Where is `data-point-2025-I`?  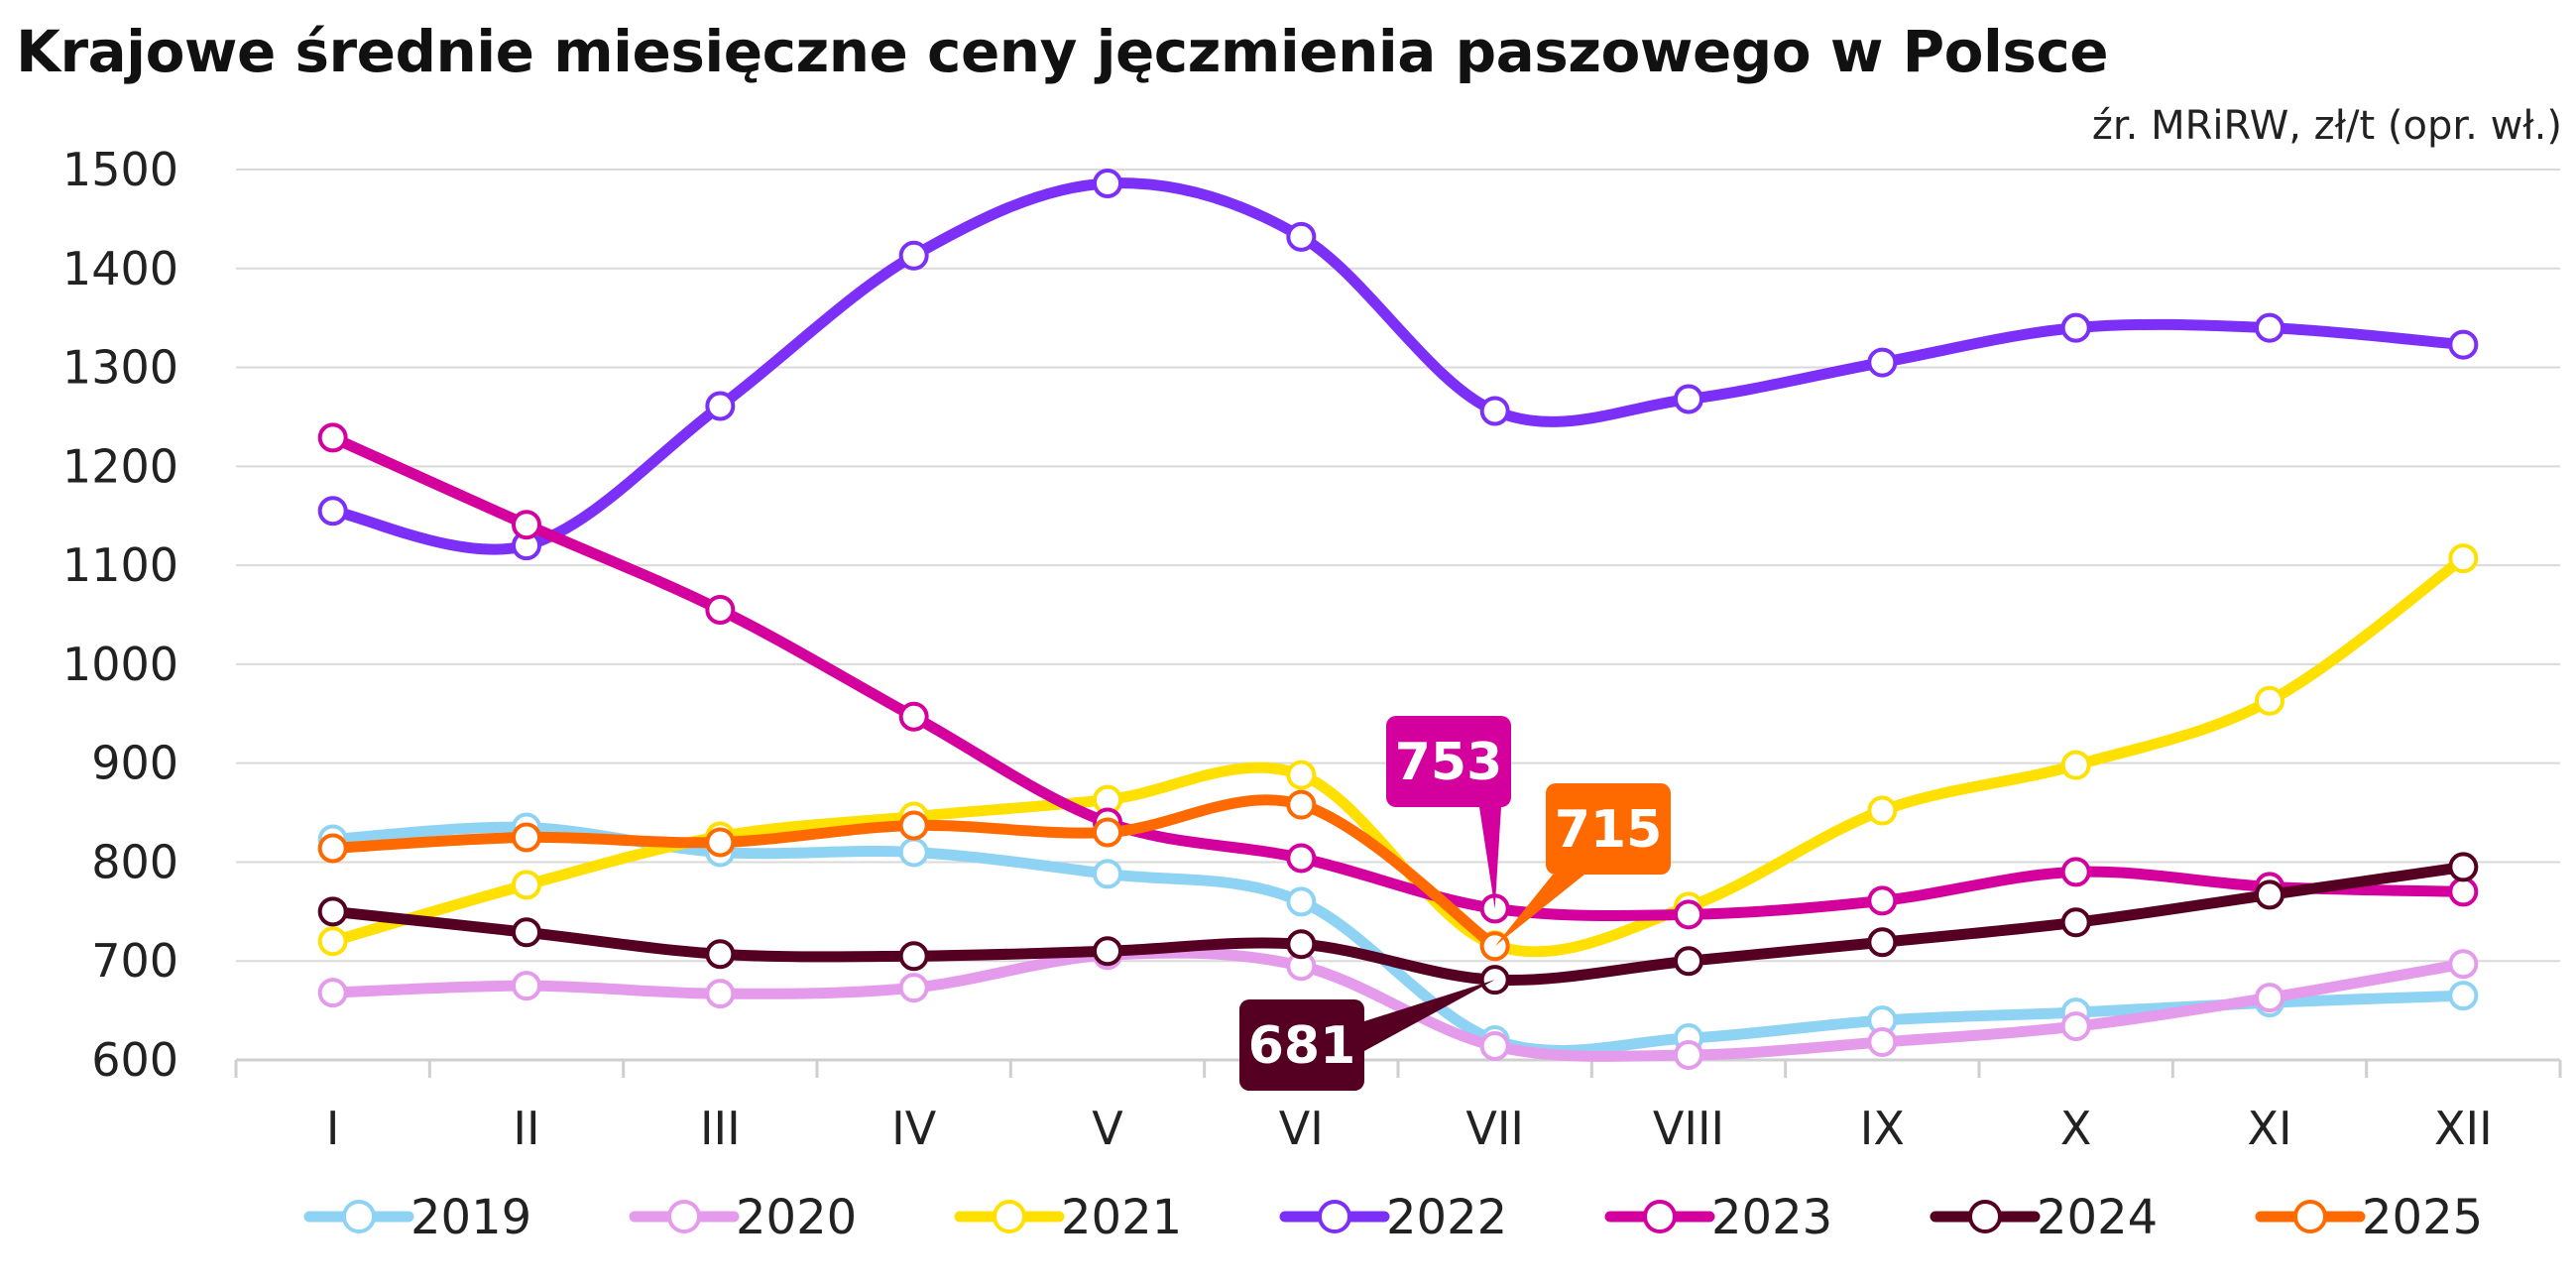 data-point-2025-I is located at coordinates (332, 848).